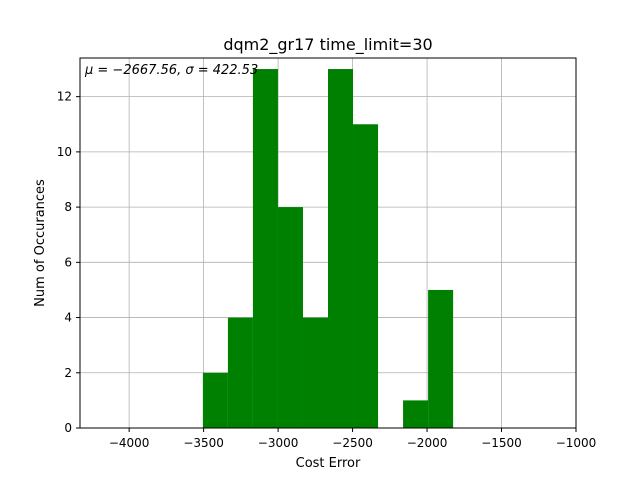 This screenshot has height=484, width=640. I want to click on x-tick-label: −1500, so click(501, 443).